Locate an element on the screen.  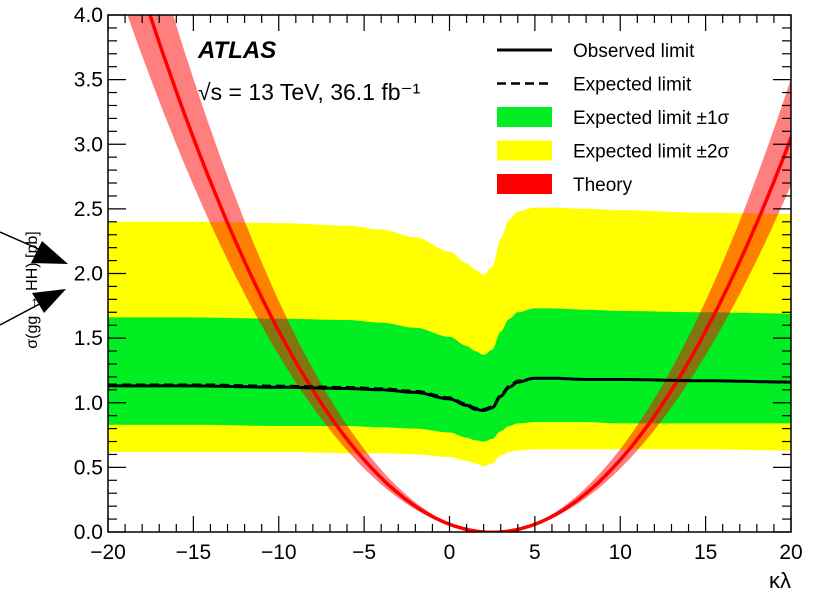
legend-entry: Expected limit ±2σ is located at coordinates (613, 151).